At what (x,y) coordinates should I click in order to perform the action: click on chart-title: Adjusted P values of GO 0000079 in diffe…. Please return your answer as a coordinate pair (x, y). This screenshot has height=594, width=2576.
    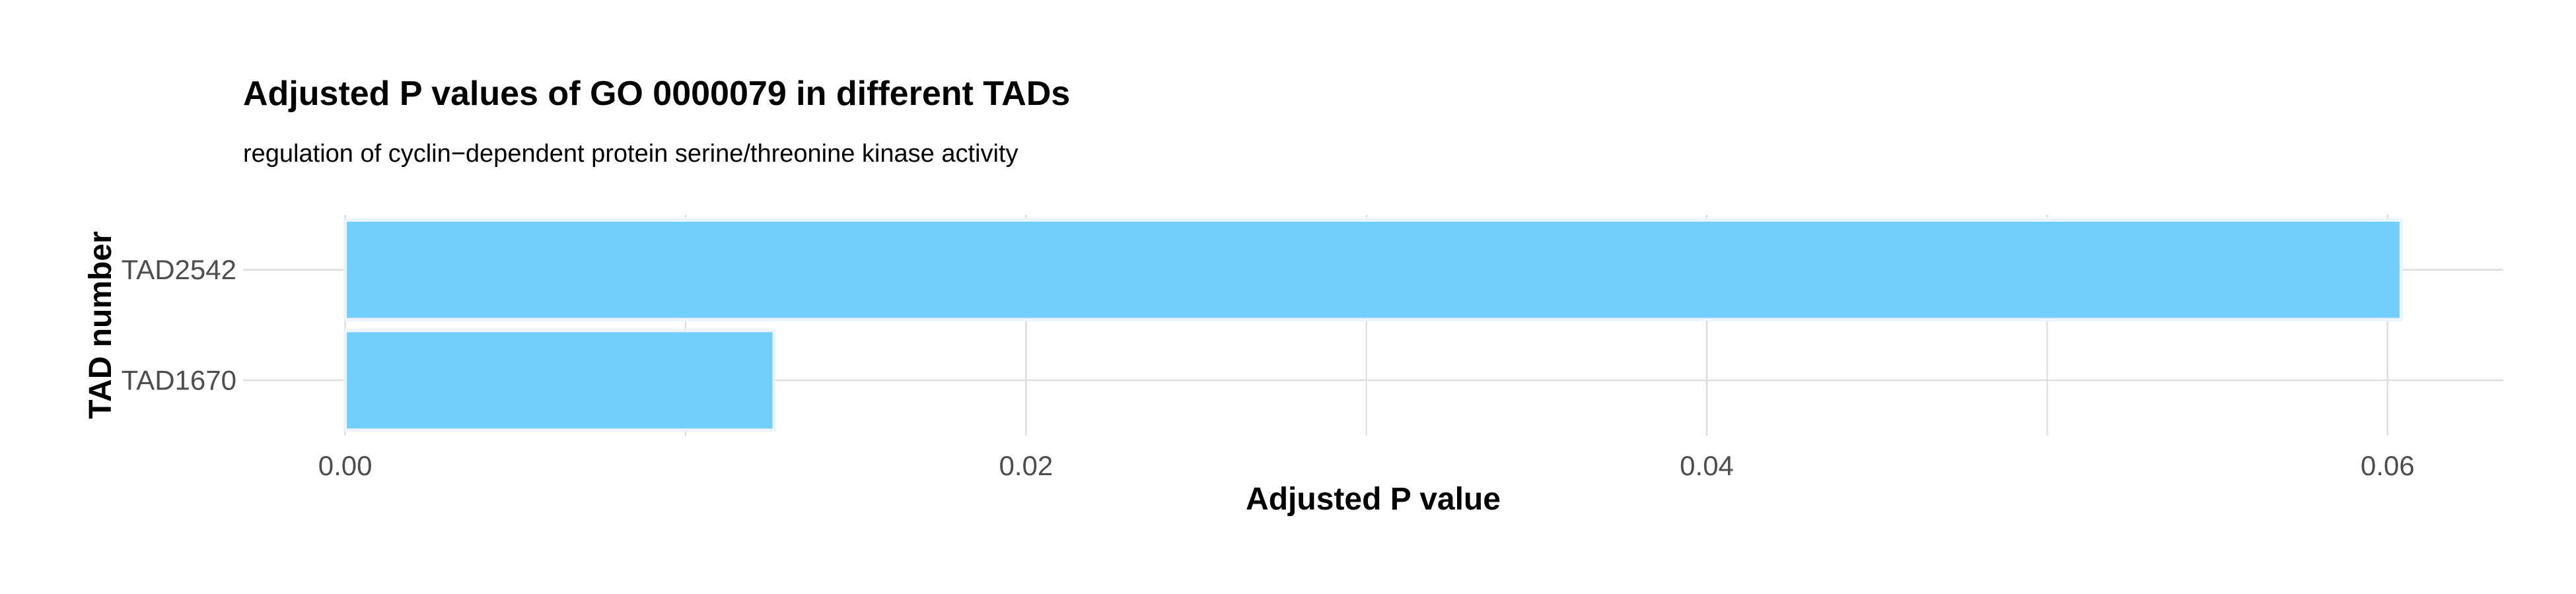
    Looking at the image, I should click on (657, 94).